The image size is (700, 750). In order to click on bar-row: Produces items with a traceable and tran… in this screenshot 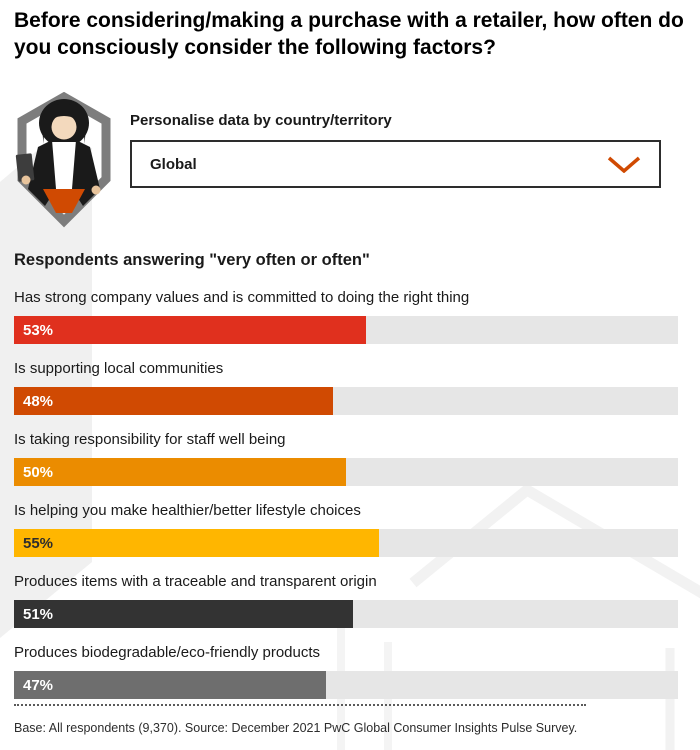, I will do `click(346, 600)`.